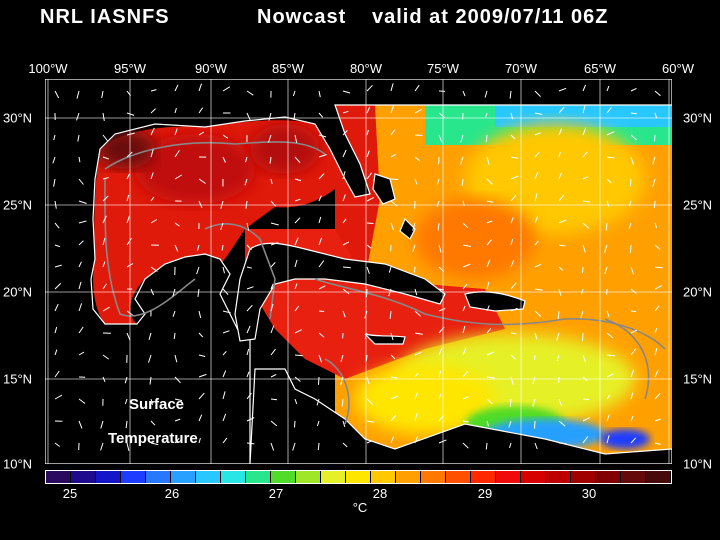  What do you see at coordinates (211, 68) in the screenshot?
I see `lon-label-90w: 90°W` at bounding box center [211, 68].